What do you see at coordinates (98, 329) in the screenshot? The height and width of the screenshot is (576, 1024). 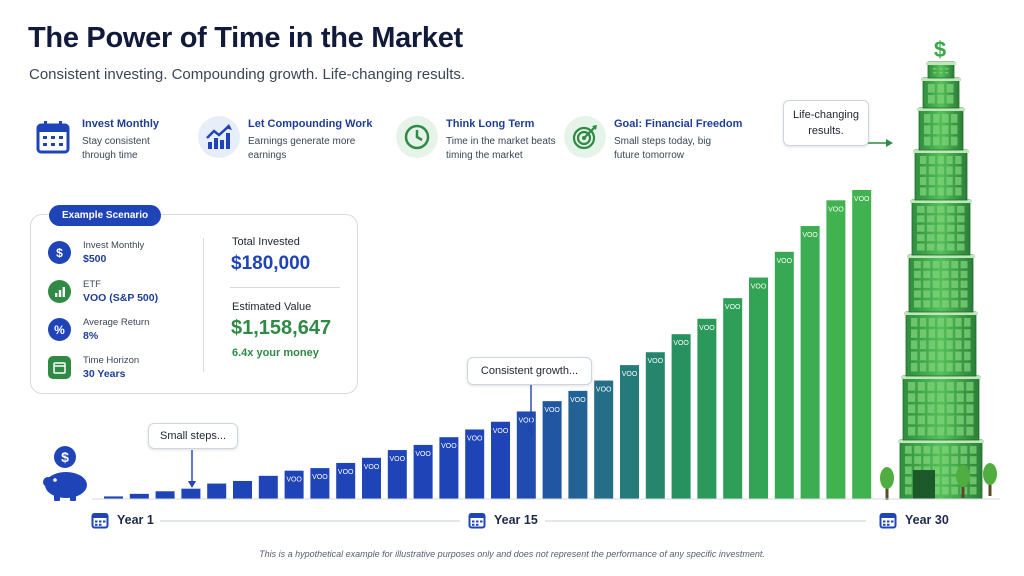 I see `scenario-row-return: % Average Return 8%` at bounding box center [98, 329].